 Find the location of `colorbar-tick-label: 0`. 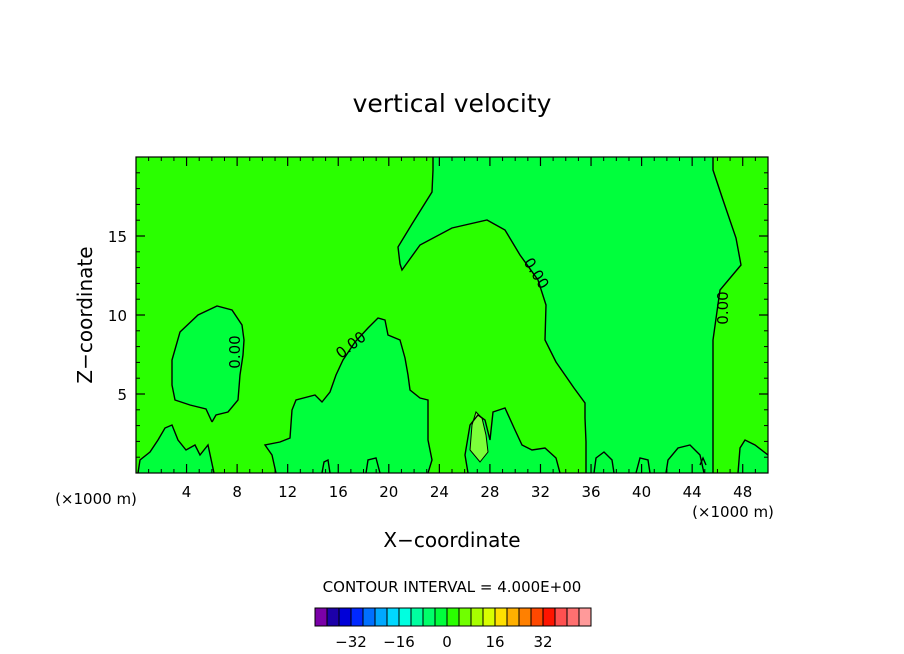

colorbar-tick-label: 0 is located at coordinates (447, 642).